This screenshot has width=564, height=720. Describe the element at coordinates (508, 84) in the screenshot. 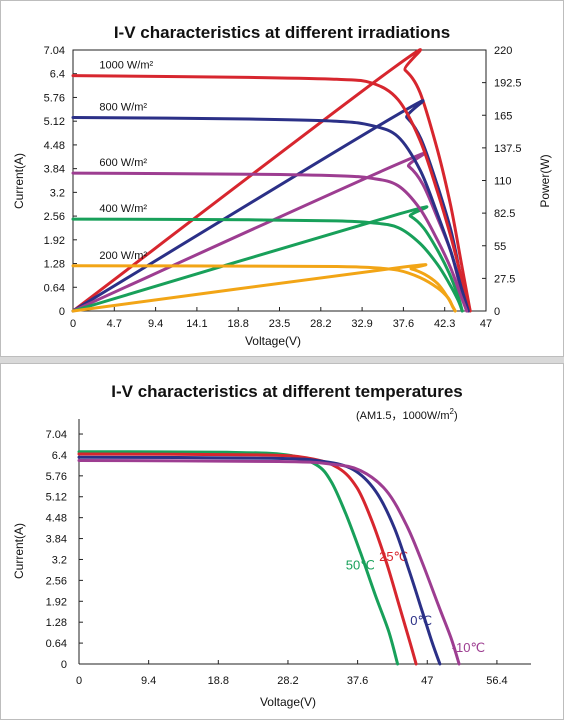

I see `y2-tick-label: 192.5` at that location.